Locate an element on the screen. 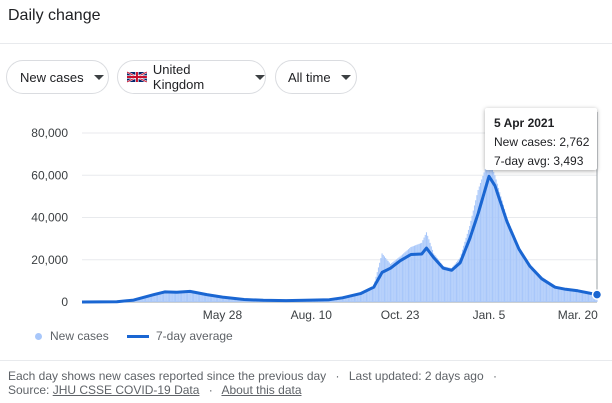  metric-dropdown: New cases is located at coordinates (57, 77).